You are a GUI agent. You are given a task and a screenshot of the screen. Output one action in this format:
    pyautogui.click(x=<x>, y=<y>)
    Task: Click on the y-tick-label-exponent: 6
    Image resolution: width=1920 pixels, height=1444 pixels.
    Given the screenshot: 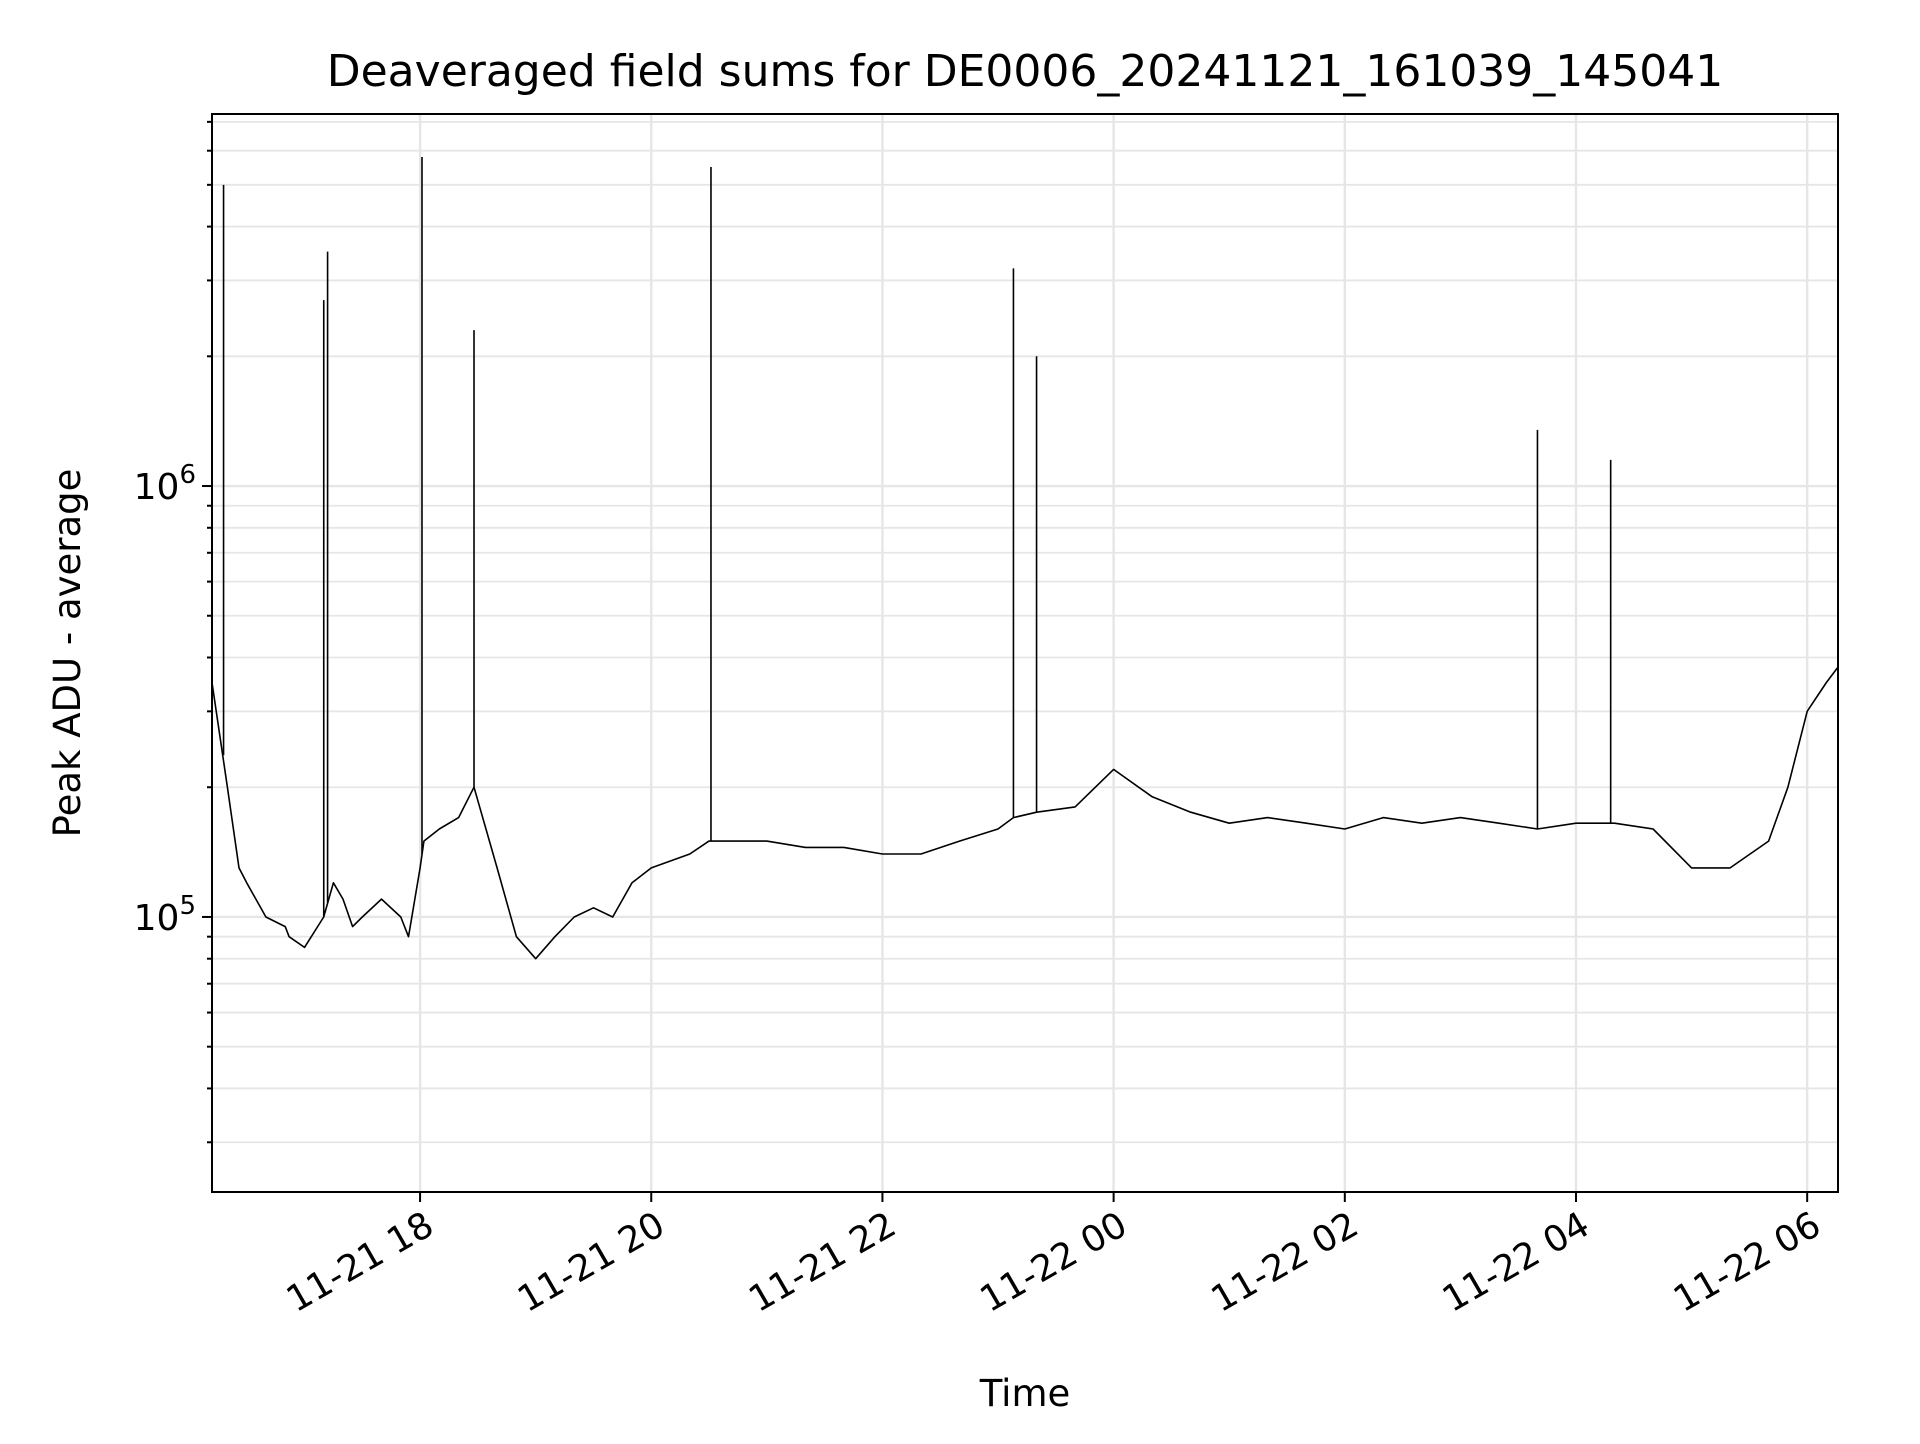 What is the action you would take?
    pyautogui.click(x=187, y=475)
    